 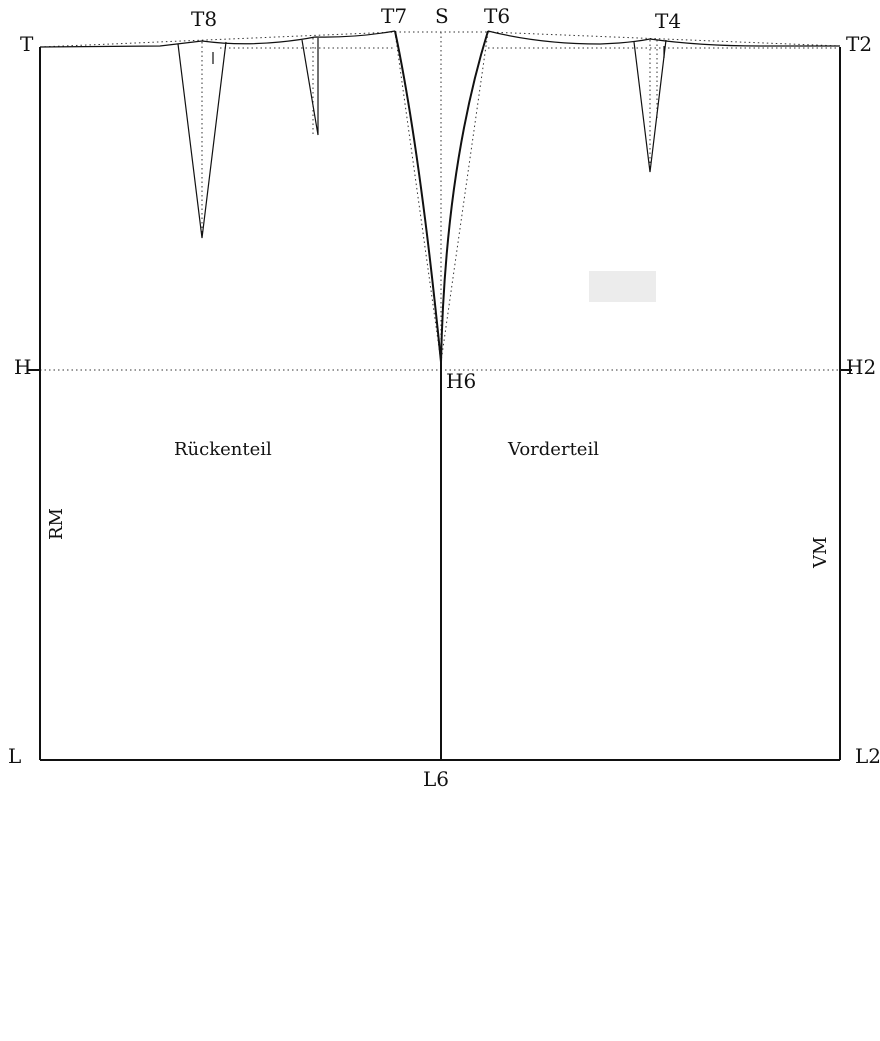 I want to click on label-front-piece: Vorderteil, so click(x=553, y=449).